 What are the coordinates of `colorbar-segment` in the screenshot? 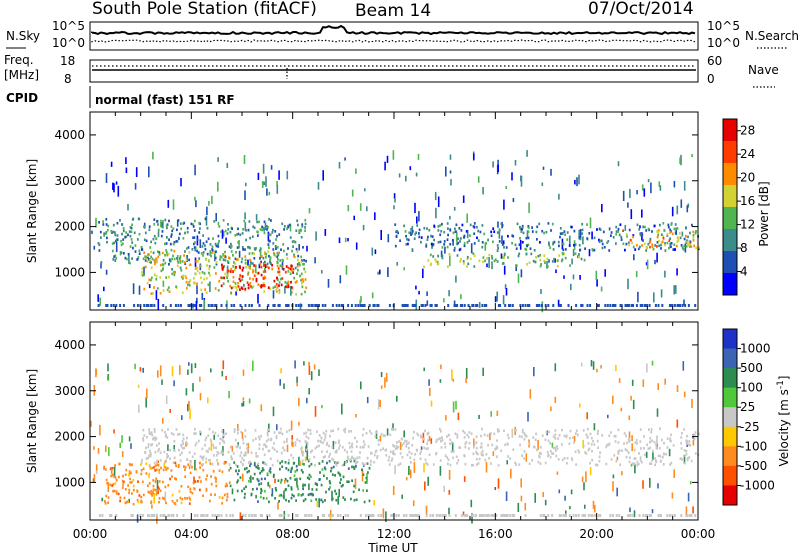 It's located at (730, 475).